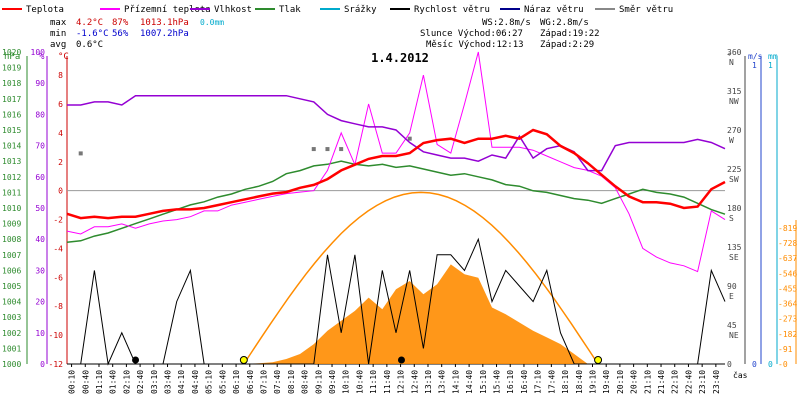 This screenshot has width=800, height=400. What do you see at coordinates (63, 57) in the screenshot?
I see `degc-axis-label: °C` at bounding box center [63, 57].